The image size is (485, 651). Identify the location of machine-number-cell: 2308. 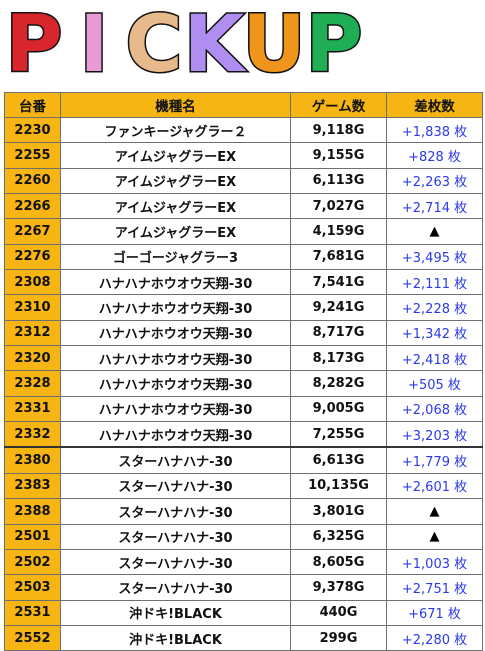
(32, 282).